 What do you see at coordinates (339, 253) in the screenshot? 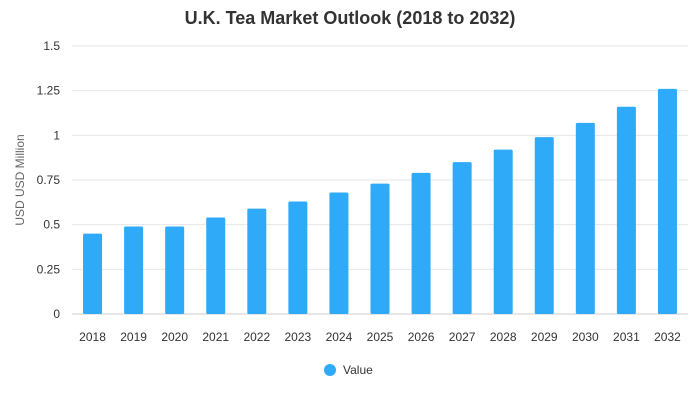
I see `bar-2024` at bounding box center [339, 253].